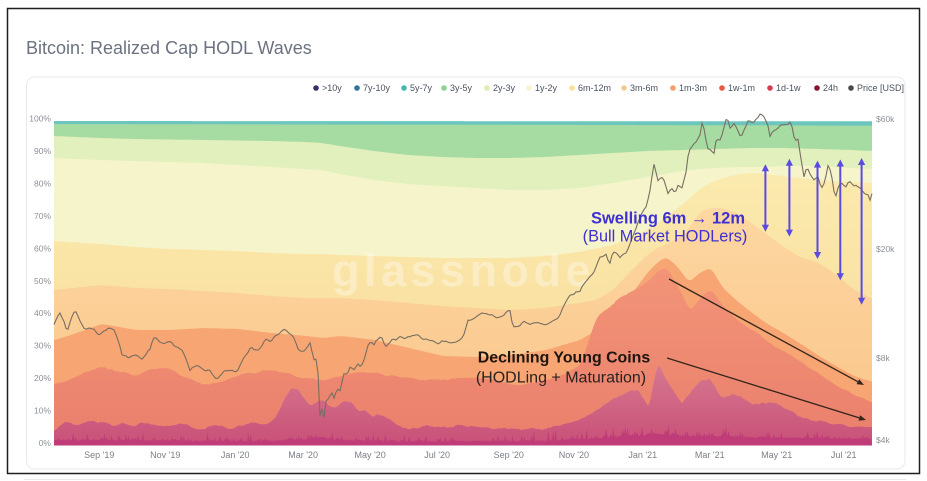 The height and width of the screenshot is (481, 927). I want to click on svg-text: Jul '20, so click(437, 455).